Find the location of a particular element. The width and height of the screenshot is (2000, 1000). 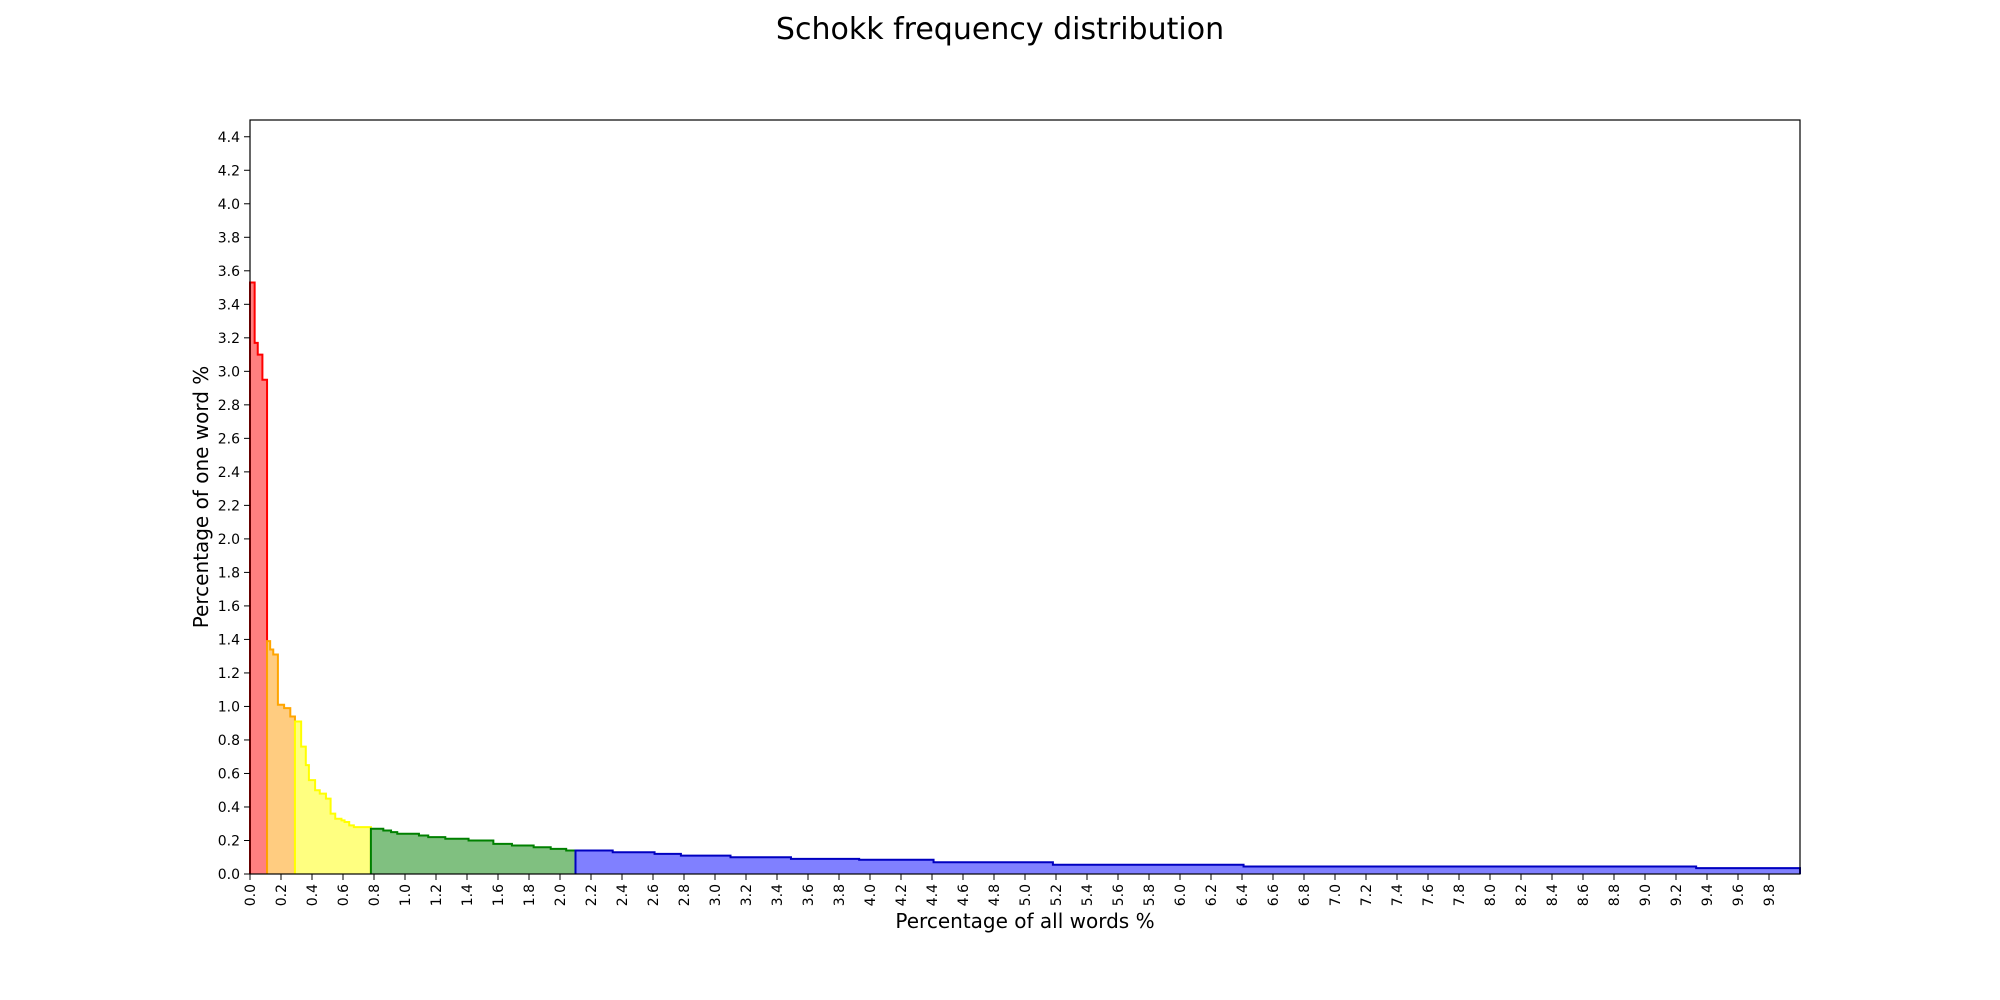

x-tick-label: 8.2 is located at coordinates (1522, 895).